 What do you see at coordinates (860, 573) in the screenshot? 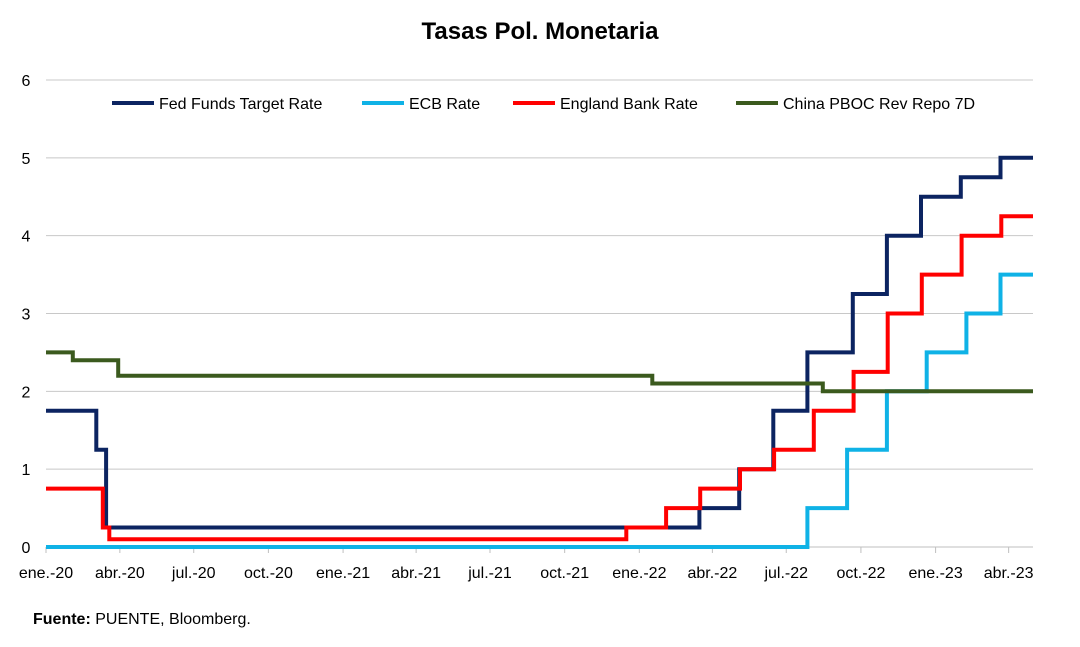
I see `x-tick-label: oct.-22` at bounding box center [860, 573].